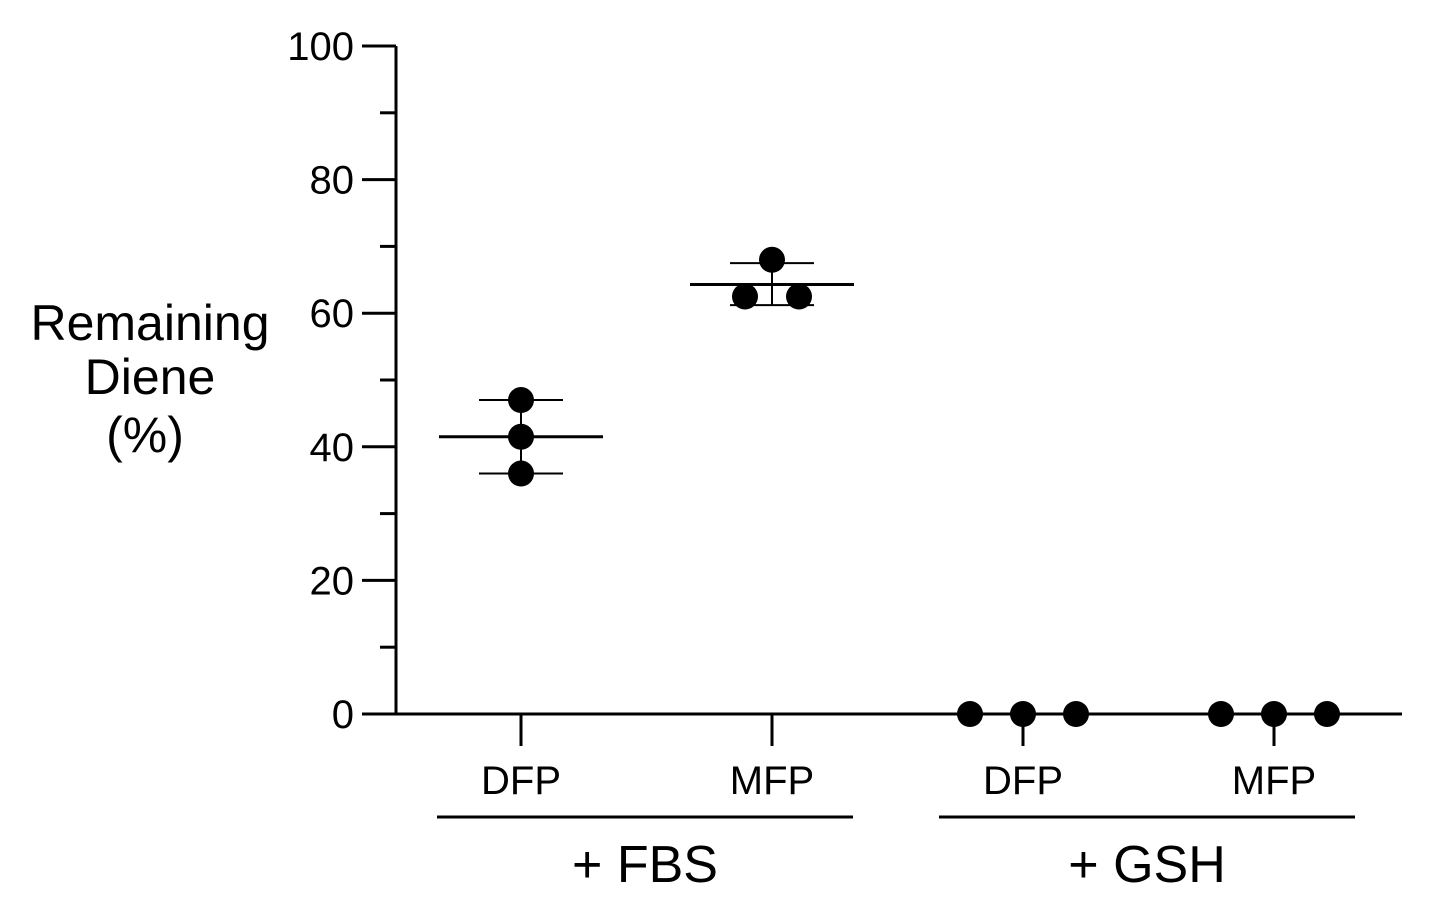 This screenshot has height=922, width=1436. What do you see at coordinates (332, 314) in the screenshot?
I see `y-tick-label: 60` at bounding box center [332, 314].